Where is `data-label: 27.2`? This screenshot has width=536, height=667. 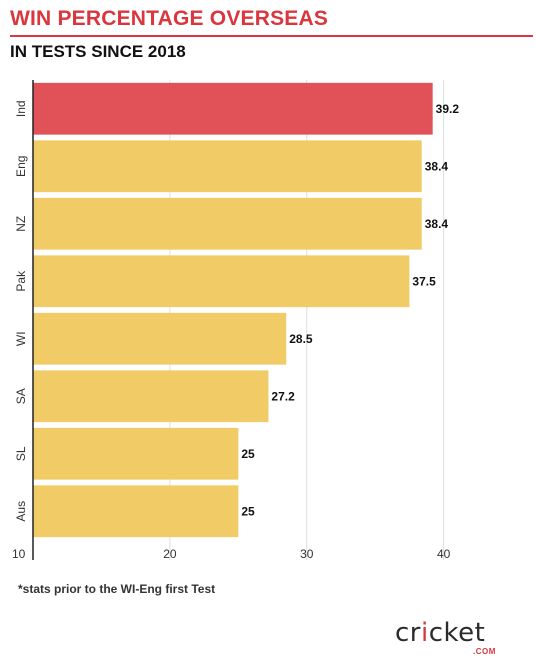
data-label: 27.2 is located at coordinates (283, 396).